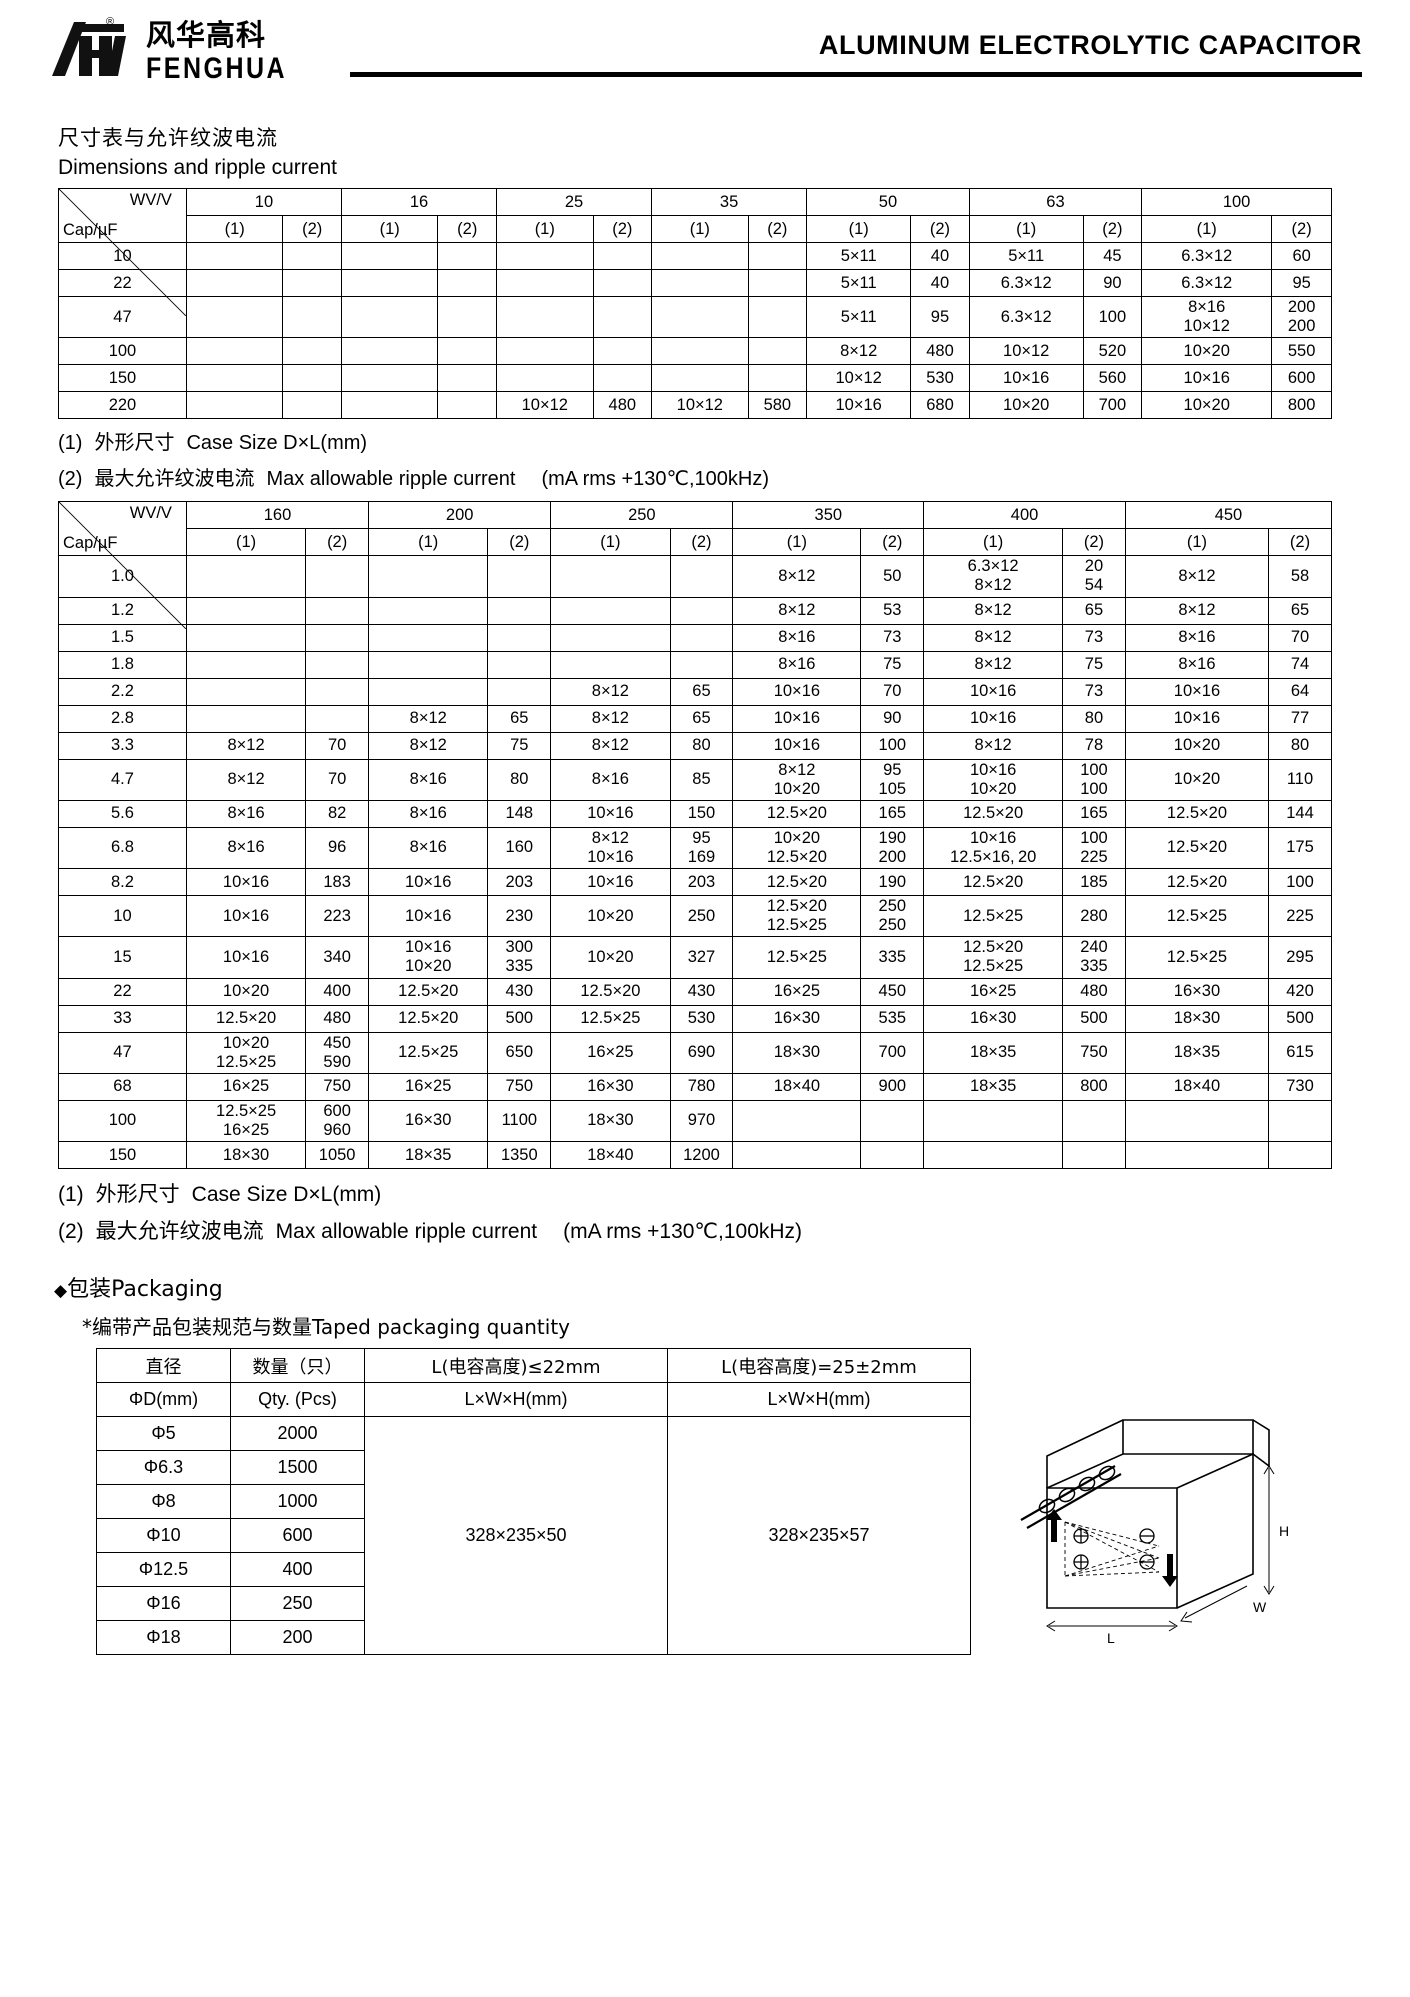 This screenshot has height=1997, width=1410. I want to click on data-cell: 60, so click(1301, 256).